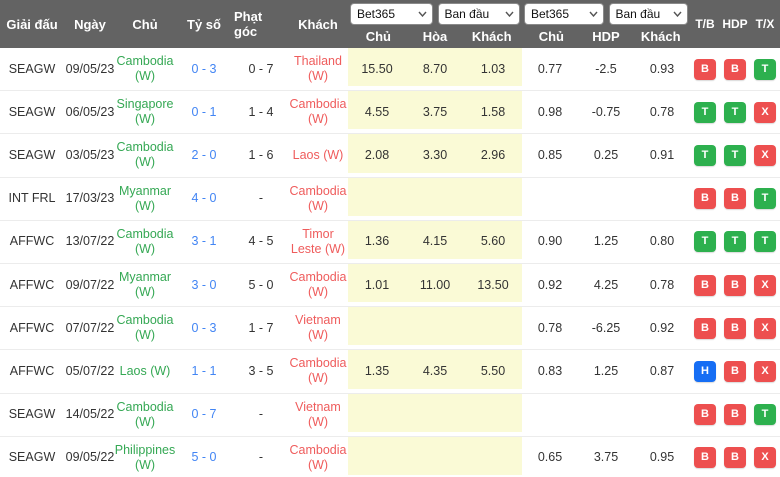  Describe the element at coordinates (318, 69) in the screenshot. I see `away-team-link: Thailand (W)` at that location.